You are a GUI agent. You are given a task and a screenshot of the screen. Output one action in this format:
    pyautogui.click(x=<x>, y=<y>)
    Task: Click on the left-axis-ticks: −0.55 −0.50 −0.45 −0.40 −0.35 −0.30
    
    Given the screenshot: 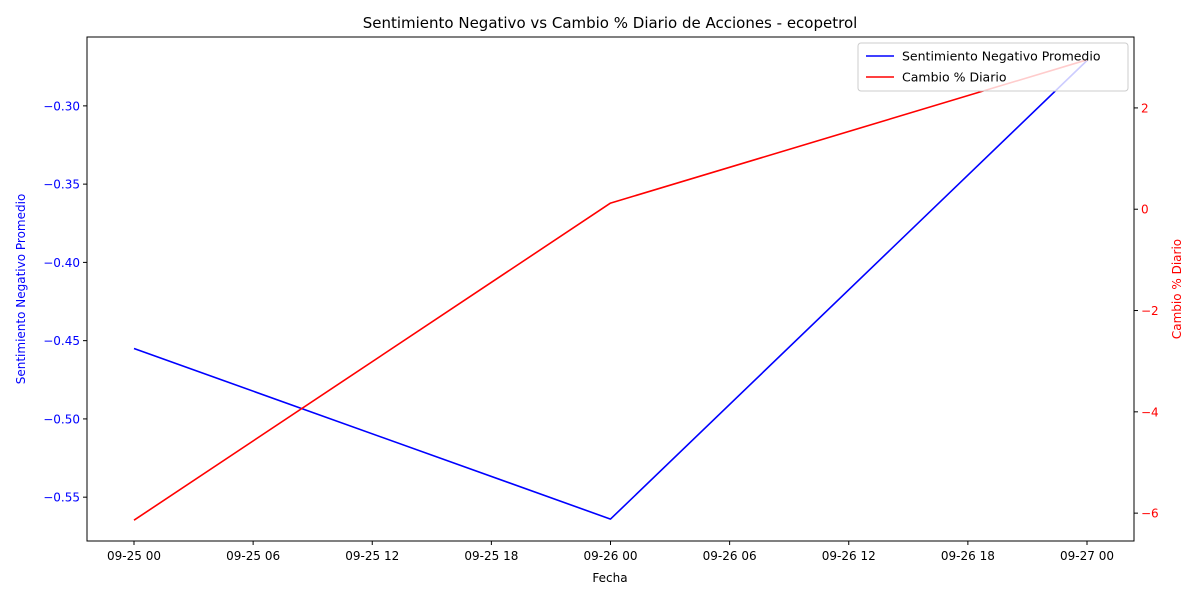 What is the action you would take?
    pyautogui.click(x=65, y=302)
    